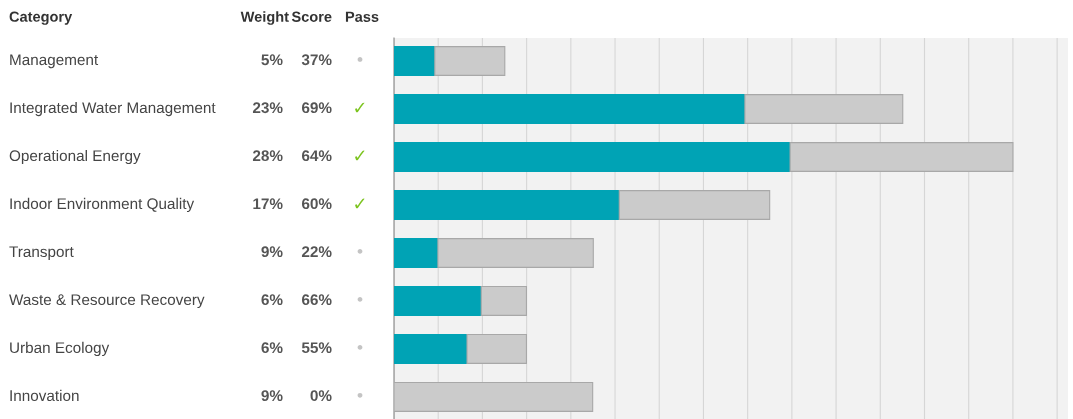 This screenshot has height=419, width=1073. What do you see at coordinates (311, 16) in the screenshot?
I see `text: Score` at bounding box center [311, 16].